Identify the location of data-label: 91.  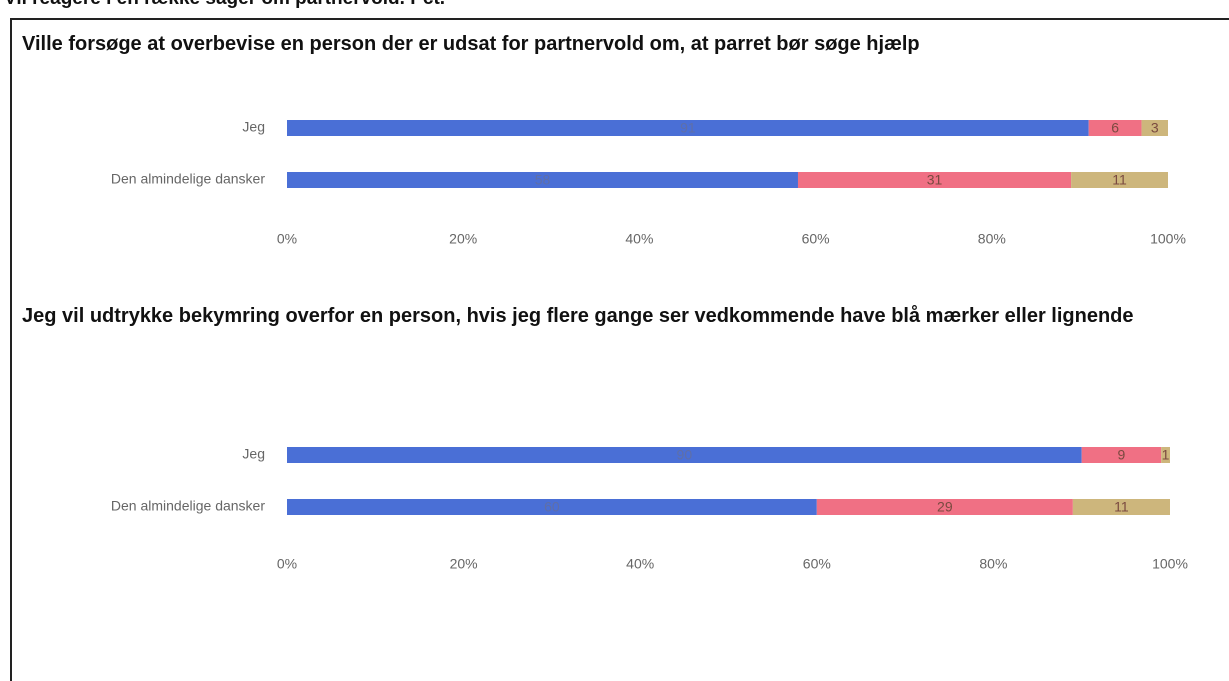
(688, 128).